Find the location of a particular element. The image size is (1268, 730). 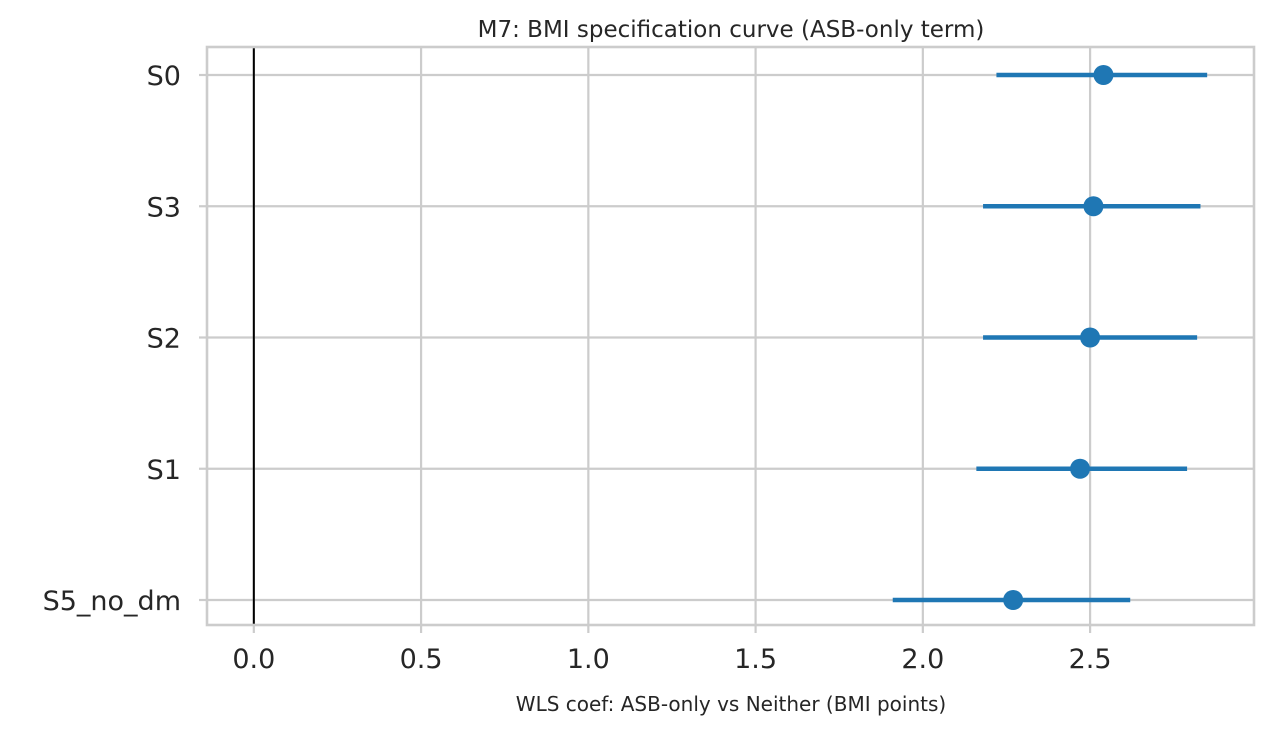

y-tick-label: S3 is located at coordinates (164, 207).